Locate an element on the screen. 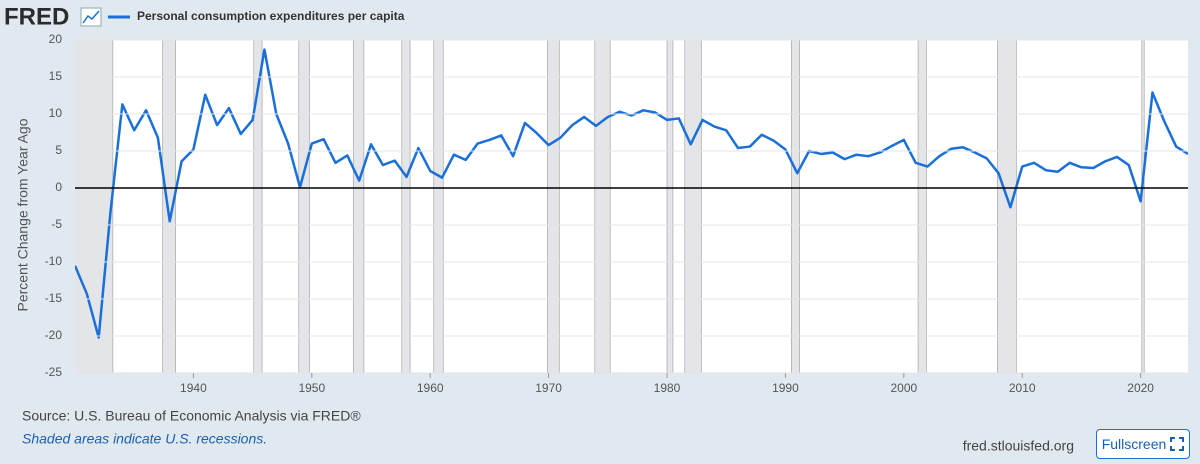 The image size is (1200, 464). fullscreen-button: Fullscreen is located at coordinates (1143, 444).